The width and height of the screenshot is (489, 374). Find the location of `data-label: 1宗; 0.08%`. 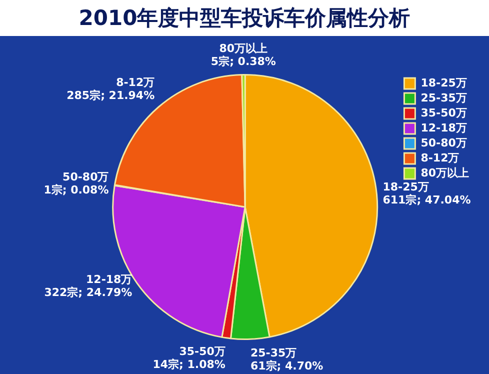

data-label: 1宗; 0.08% is located at coordinates (76, 190).